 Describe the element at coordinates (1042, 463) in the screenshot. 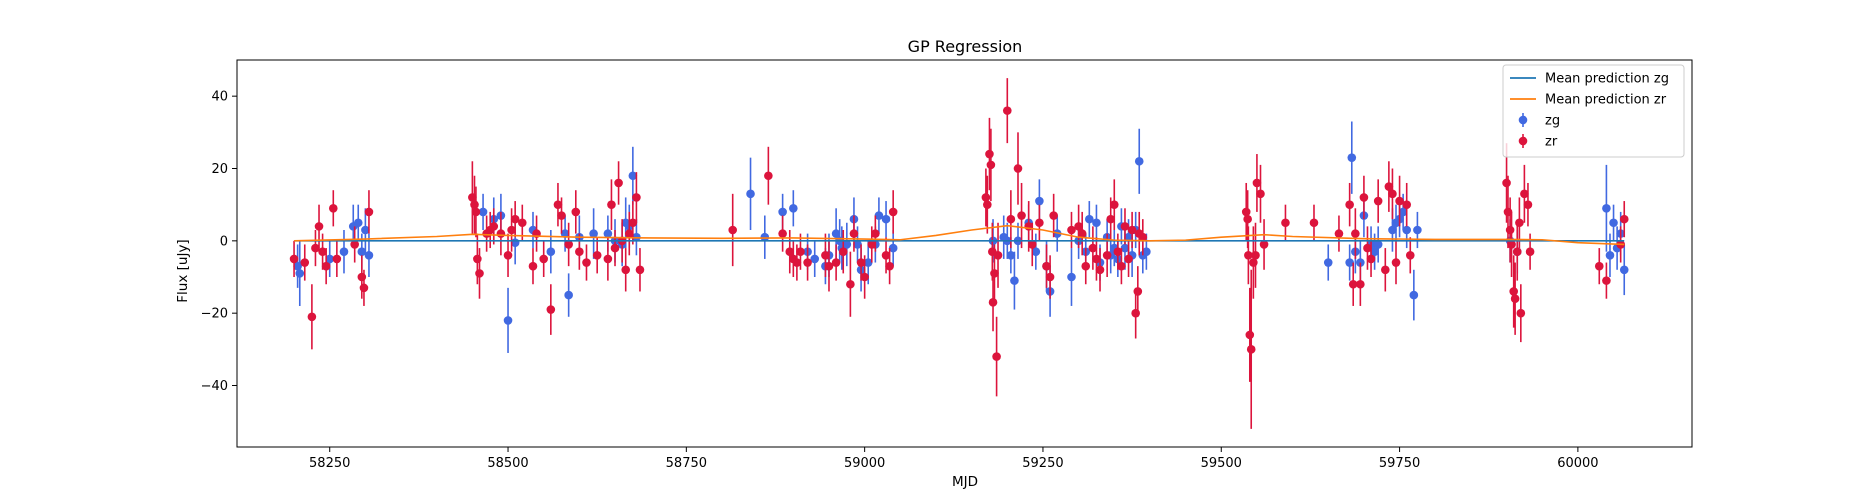

I see `x-tick-label: 59250` at that location.